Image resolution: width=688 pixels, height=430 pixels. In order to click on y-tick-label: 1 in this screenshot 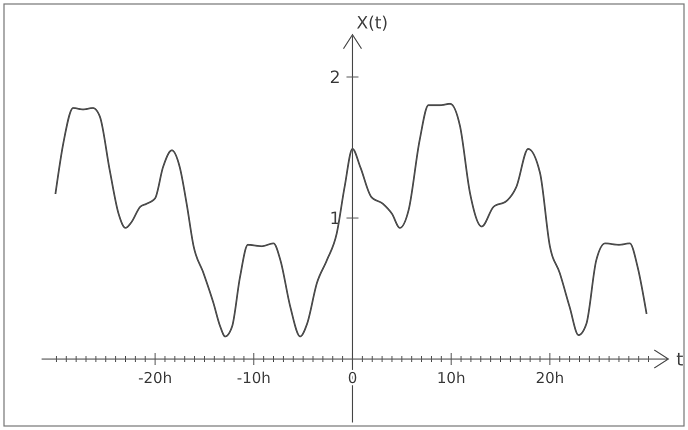, I will do `click(335, 218)`.